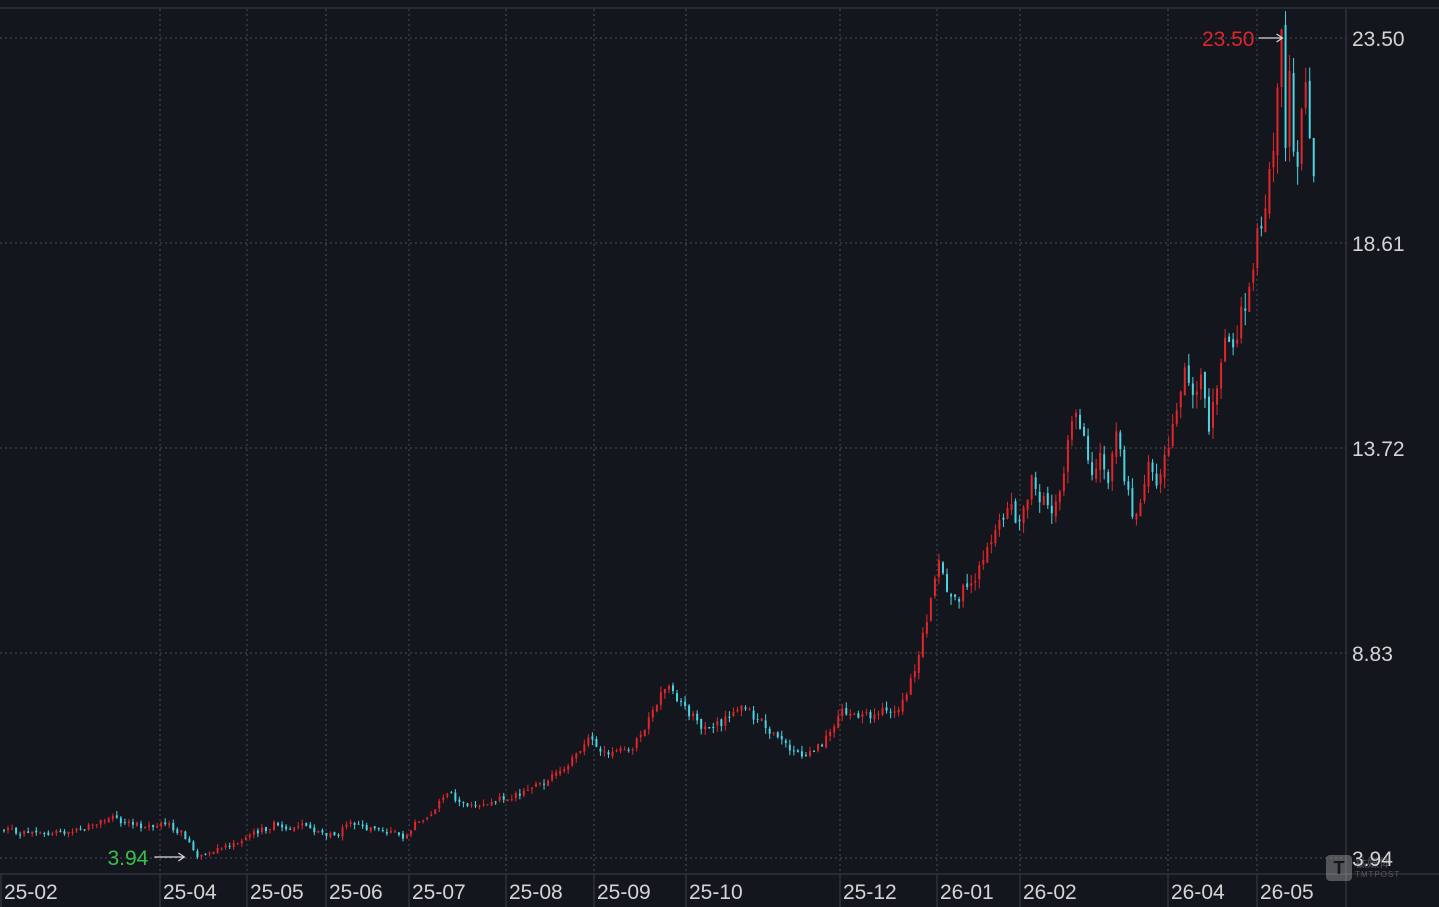  Describe the element at coordinates (1378, 39) in the screenshot. I see `y-tick-label: 23.50` at that location.